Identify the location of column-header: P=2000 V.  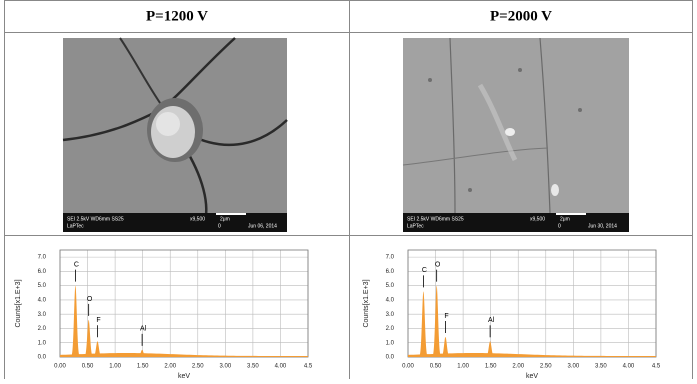
(521, 16).